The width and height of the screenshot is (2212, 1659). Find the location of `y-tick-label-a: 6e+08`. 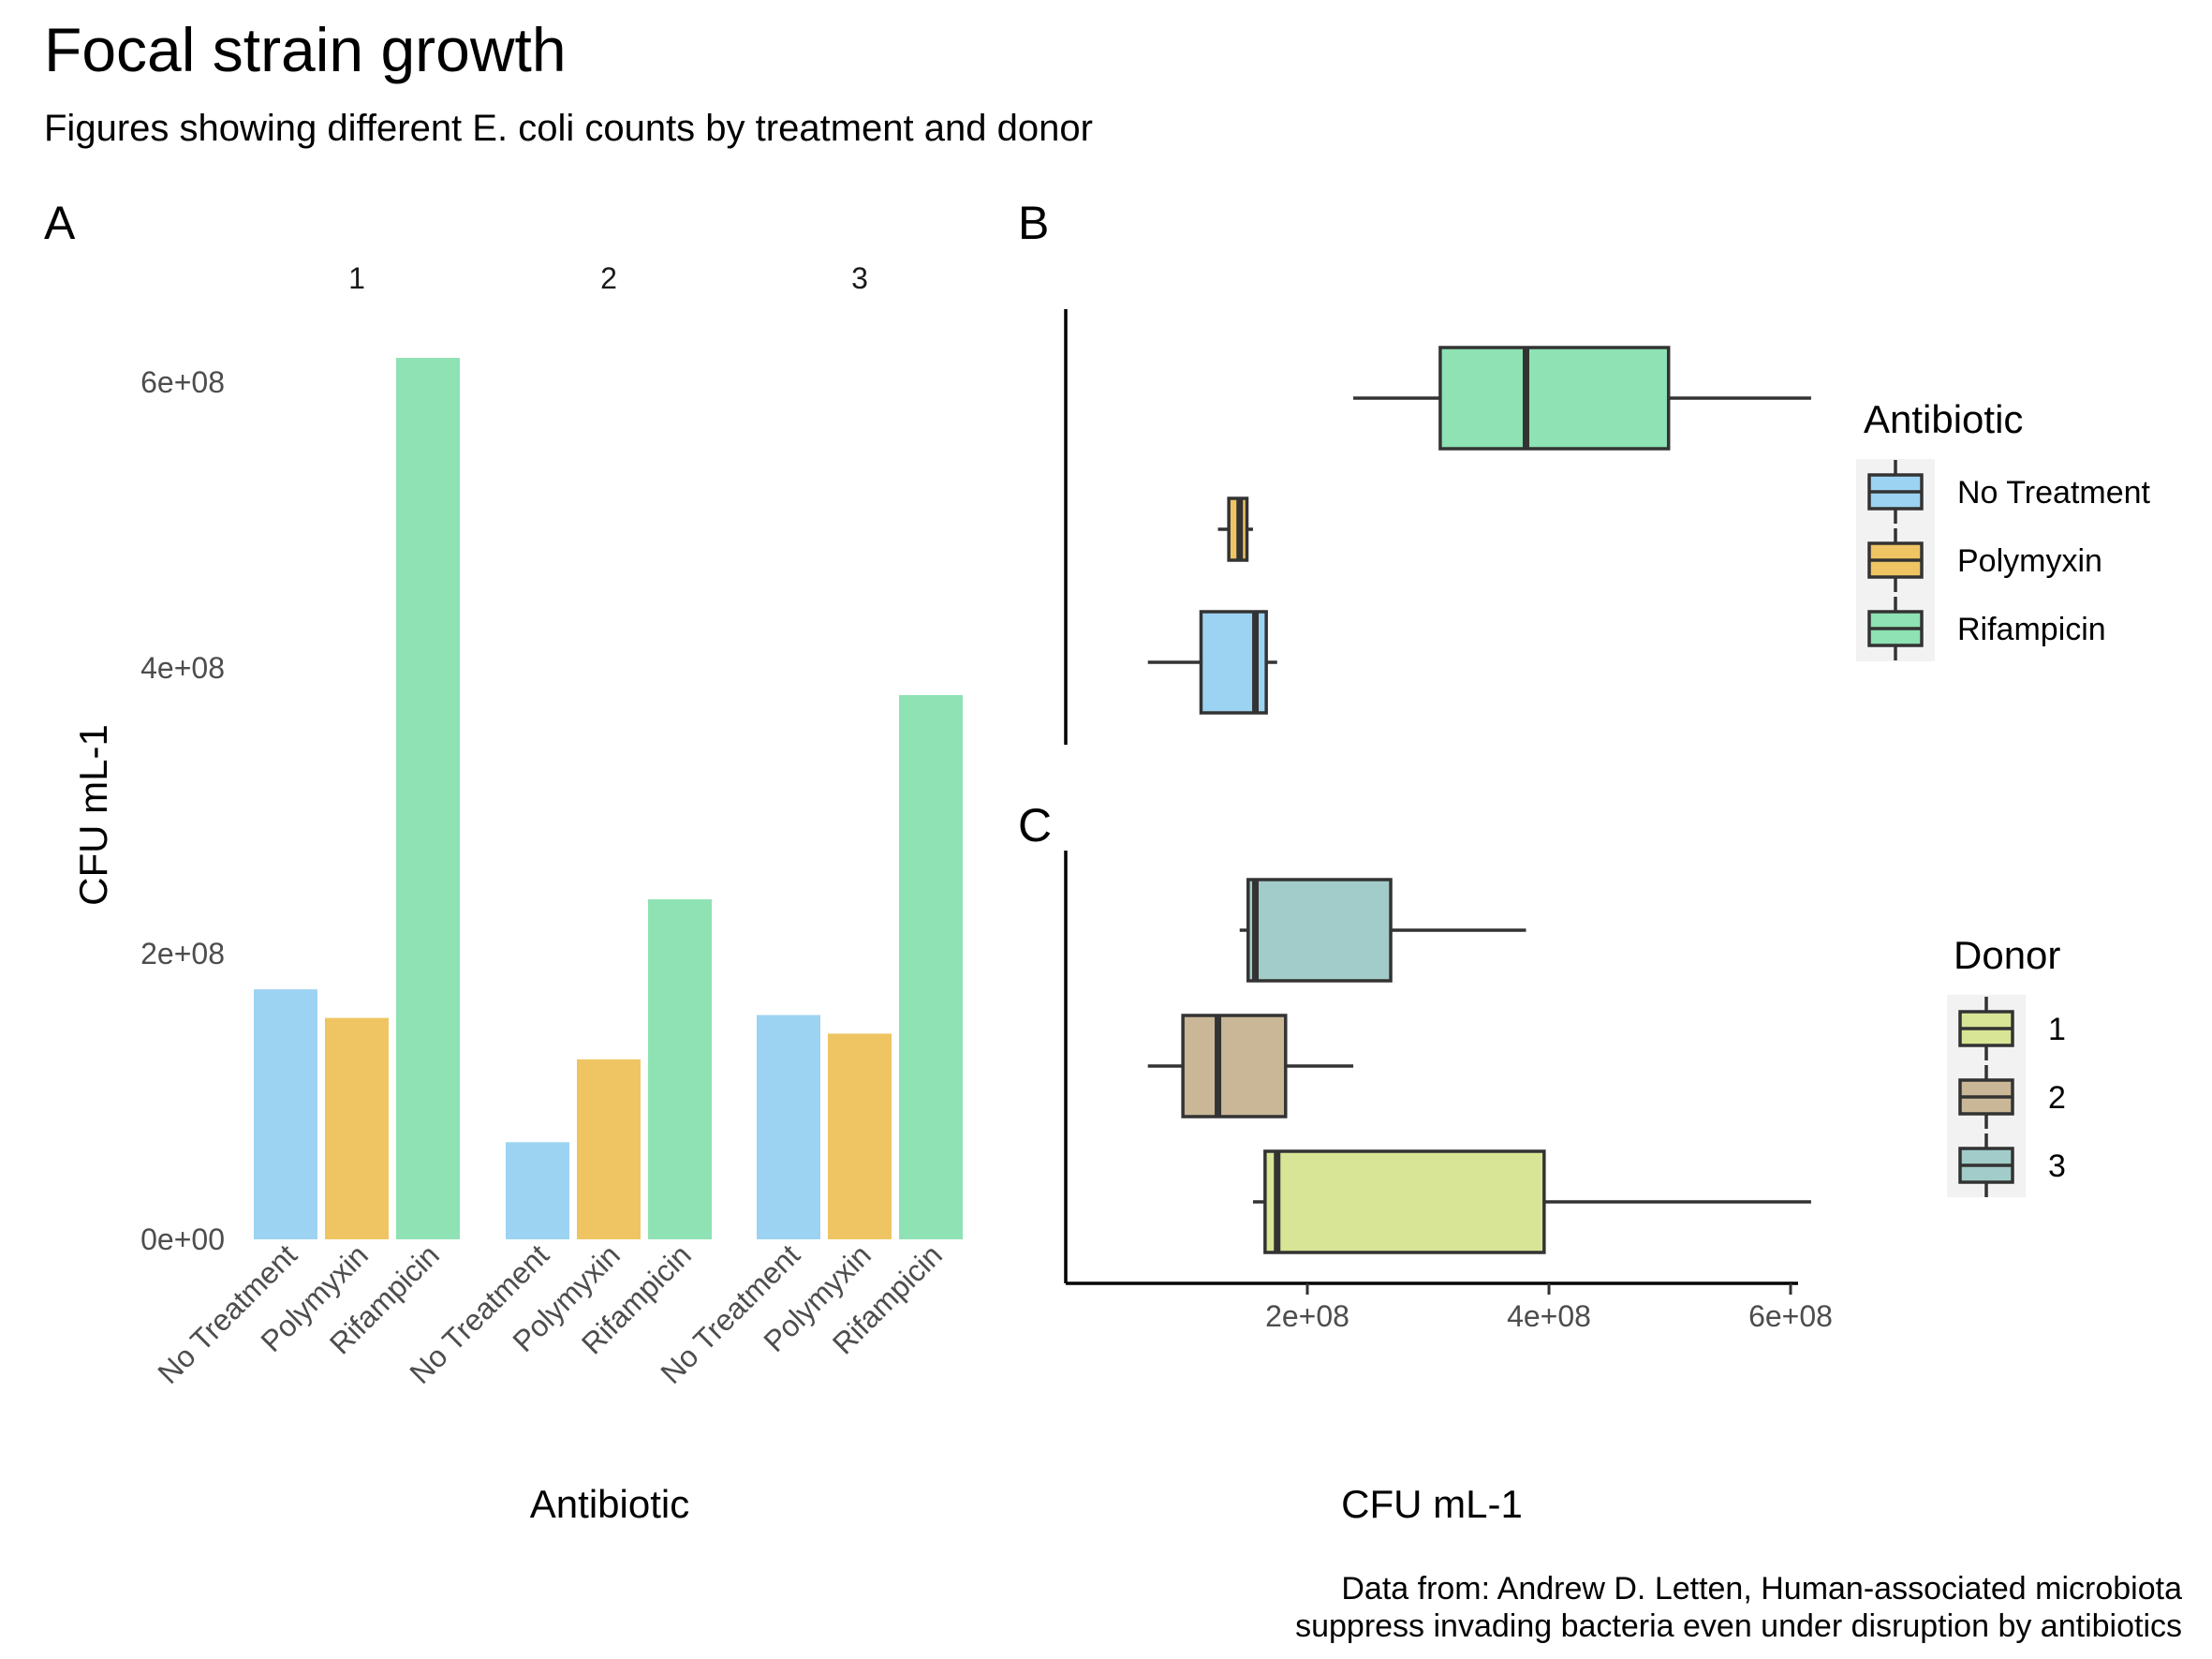

y-tick-label-a: 6e+08 is located at coordinates (183, 382).